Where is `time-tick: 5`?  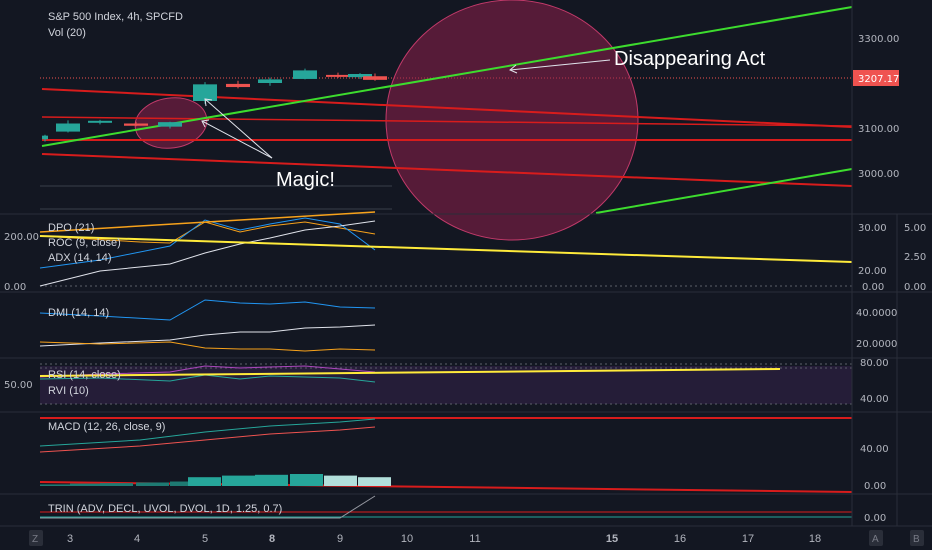
time-tick: 5 is located at coordinates (205, 539).